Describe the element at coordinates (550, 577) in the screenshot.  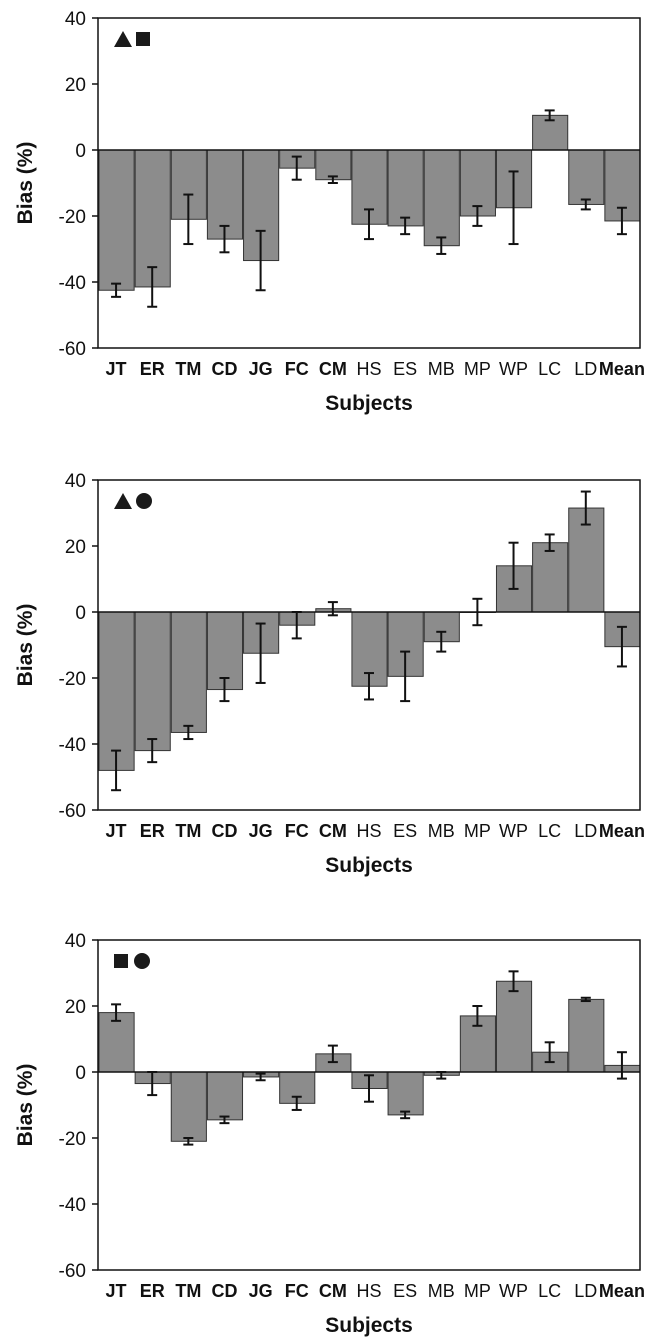
I see `bar-LC` at that location.